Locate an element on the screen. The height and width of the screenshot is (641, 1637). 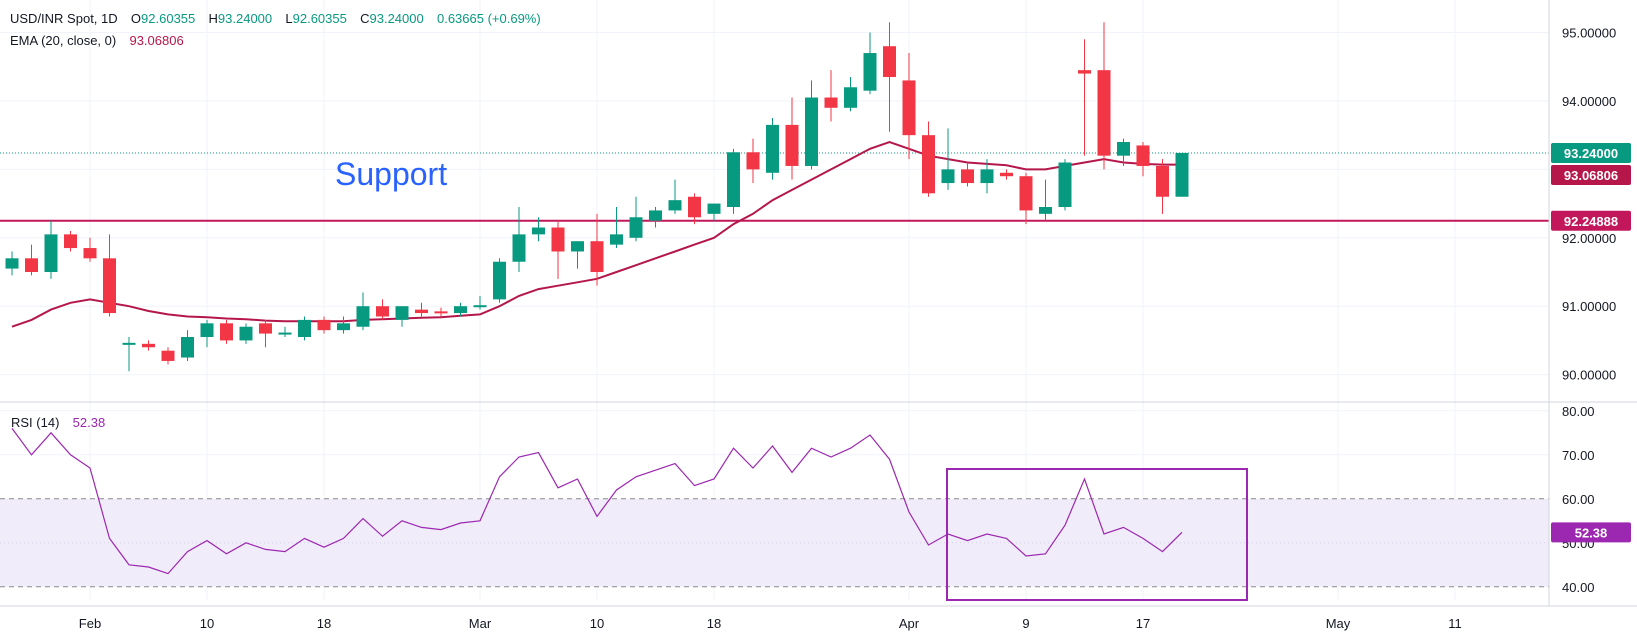
axis-badges: 93.24000 93.06806 92.24888 52.38 is located at coordinates (1591, 342).